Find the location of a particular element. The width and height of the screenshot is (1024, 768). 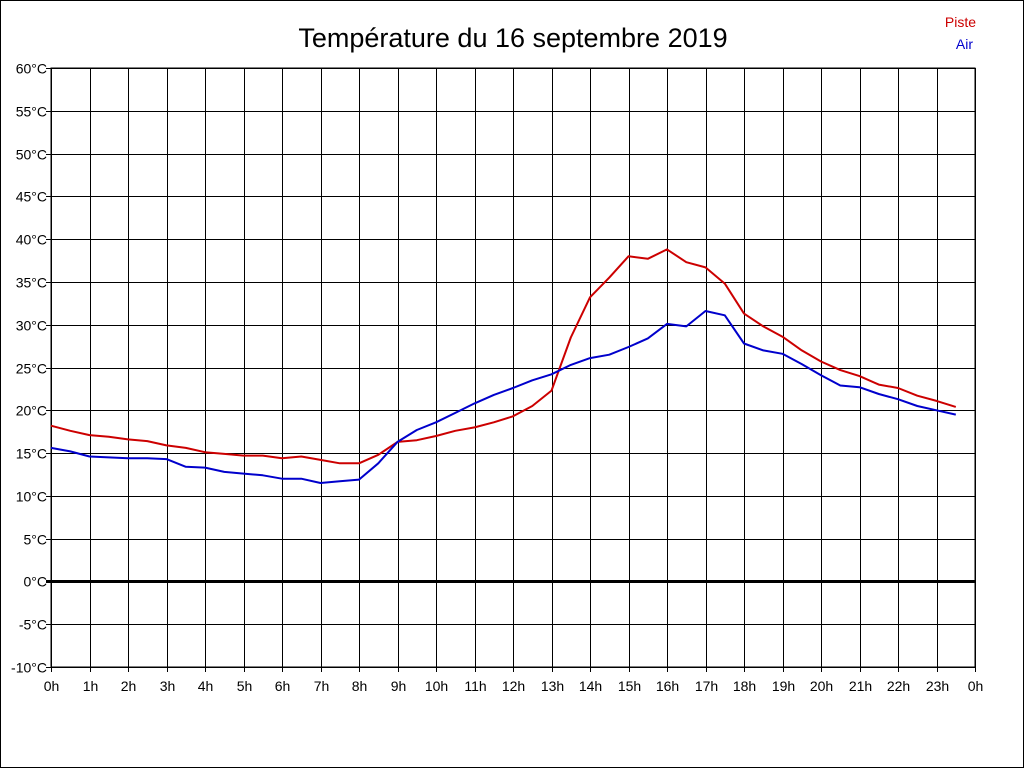

y-tick-label: 45°C is located at coordinates (31, 197).